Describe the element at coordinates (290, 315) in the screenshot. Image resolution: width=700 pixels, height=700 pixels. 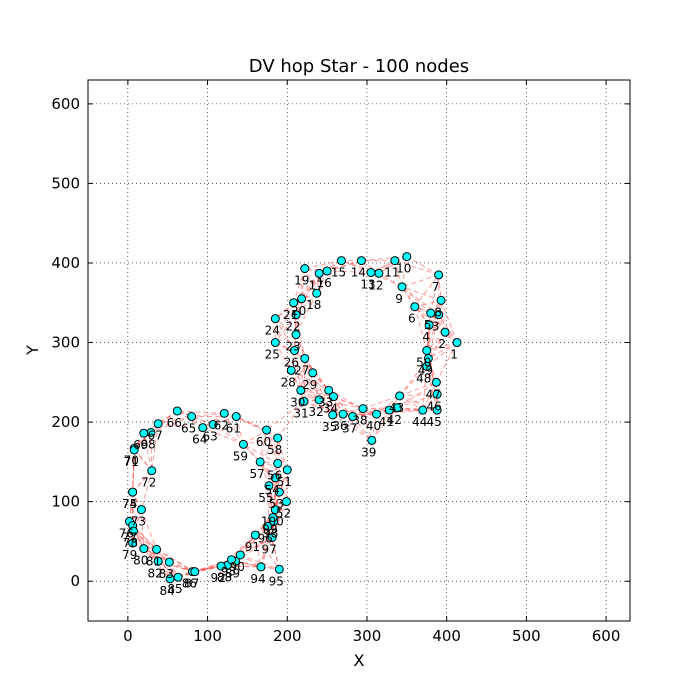
I see `node-label: 21` at that location.